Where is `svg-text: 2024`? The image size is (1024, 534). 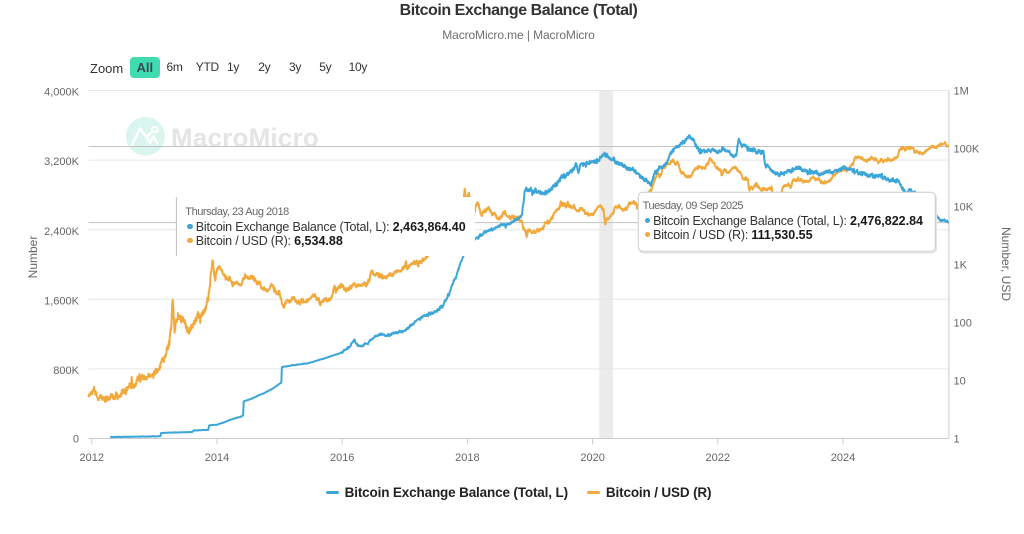
svg-text: 2024 is located at coordinates (843, 458).